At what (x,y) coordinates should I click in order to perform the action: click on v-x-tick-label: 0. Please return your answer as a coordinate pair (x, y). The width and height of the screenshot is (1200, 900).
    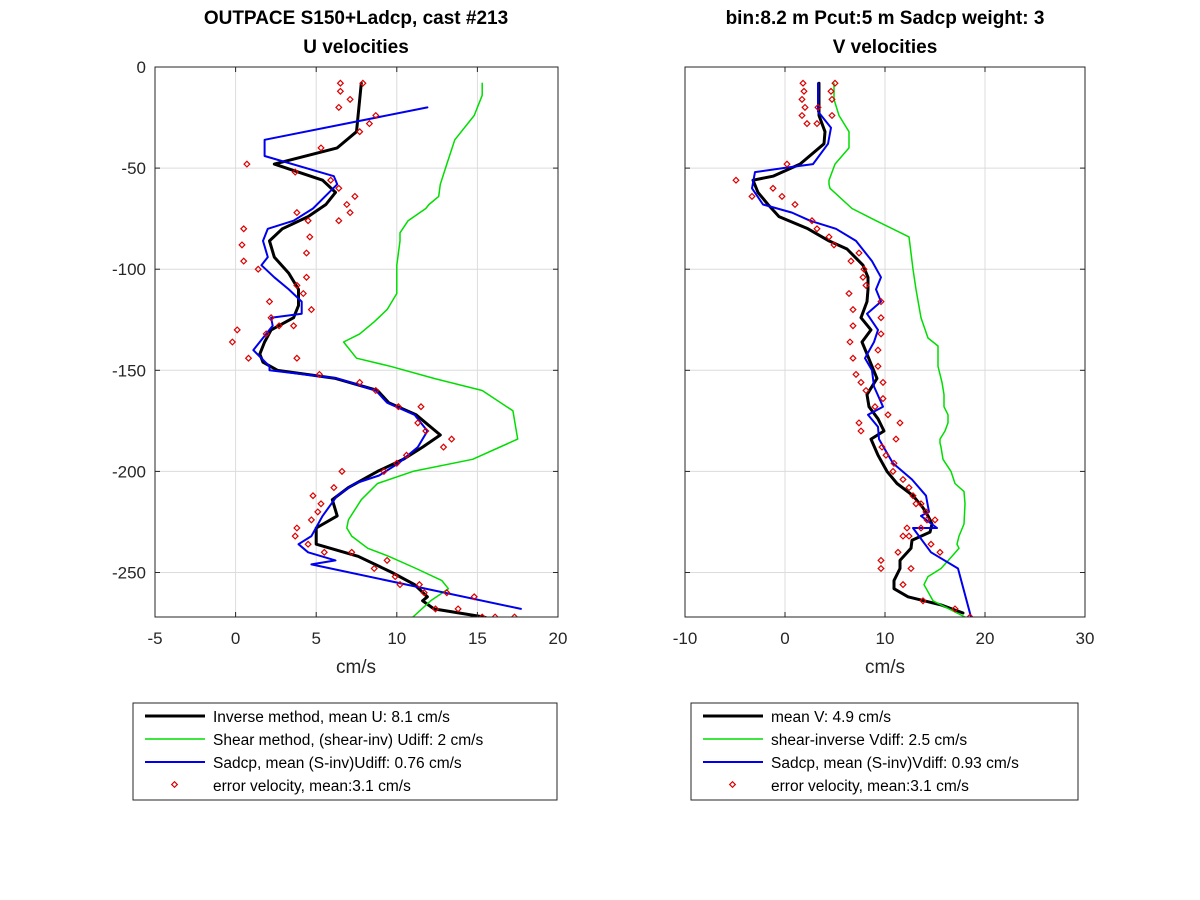
    Looking at the image, I should click on (784, 638).